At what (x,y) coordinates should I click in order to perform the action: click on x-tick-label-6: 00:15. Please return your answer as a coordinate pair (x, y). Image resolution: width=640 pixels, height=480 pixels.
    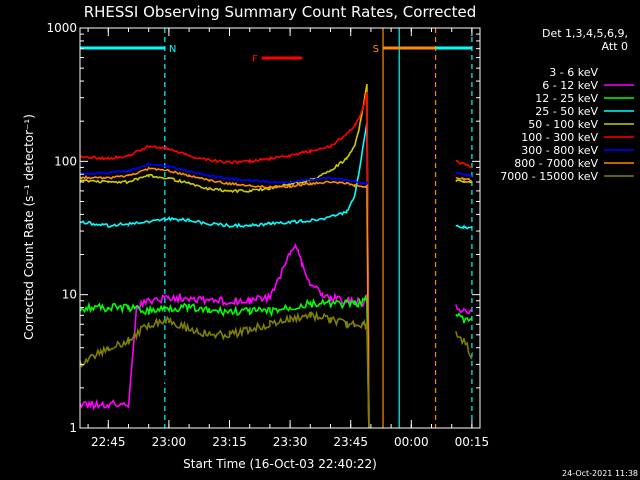
    Looking at the image, I should click on (472, 442).